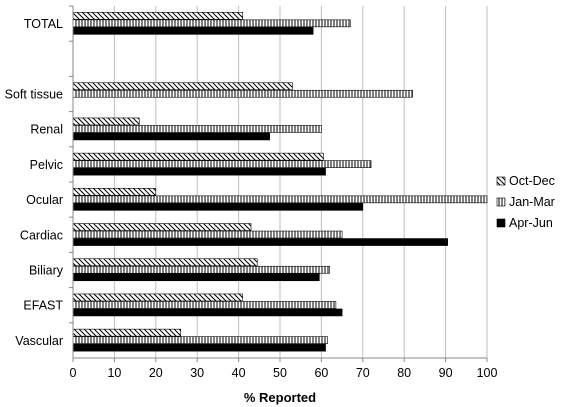 This screenshot has height=407, width=572. I want to click on bar-apr-jun-pelvic, so click(199, 171).